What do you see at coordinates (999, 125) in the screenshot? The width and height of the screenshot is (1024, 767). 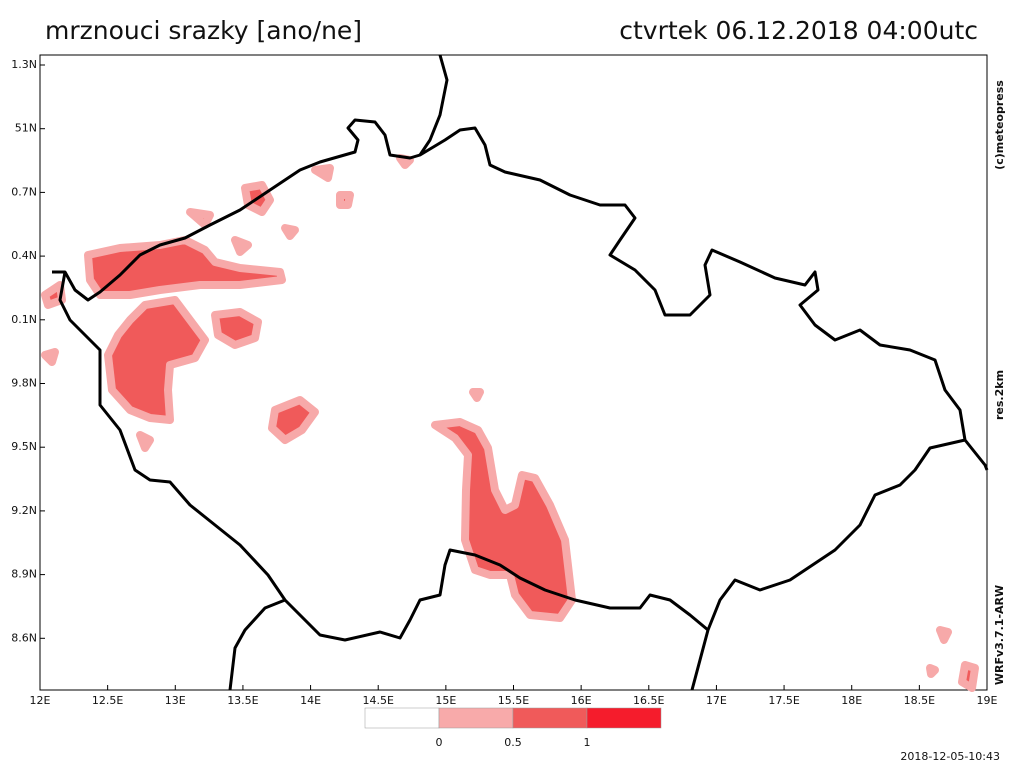 I see `side-label: (c)meteopress` at bounding box center [999, 125].